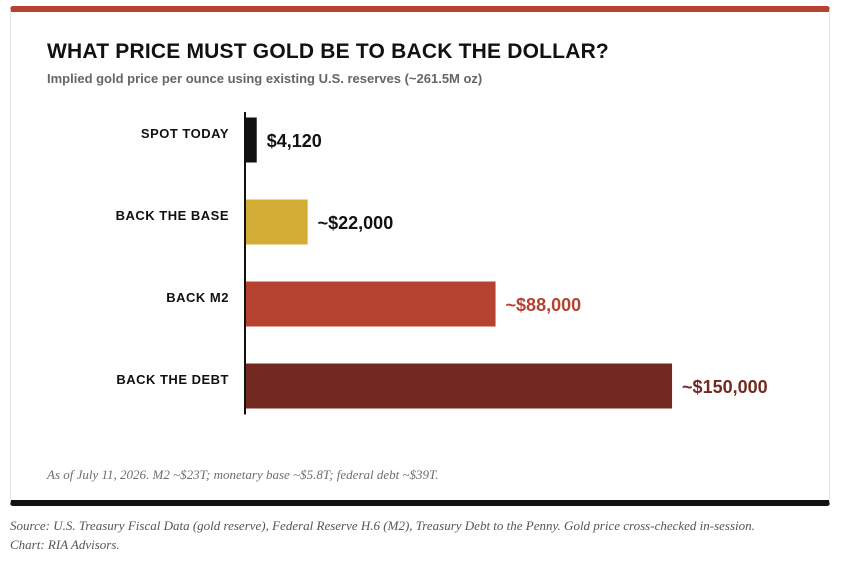 This screenshot has width=848, height=562. What do you see at coordinates (544, 305) in the screenshot?
I see `value-label: ~$88,000` at bounding box center [544, 305].